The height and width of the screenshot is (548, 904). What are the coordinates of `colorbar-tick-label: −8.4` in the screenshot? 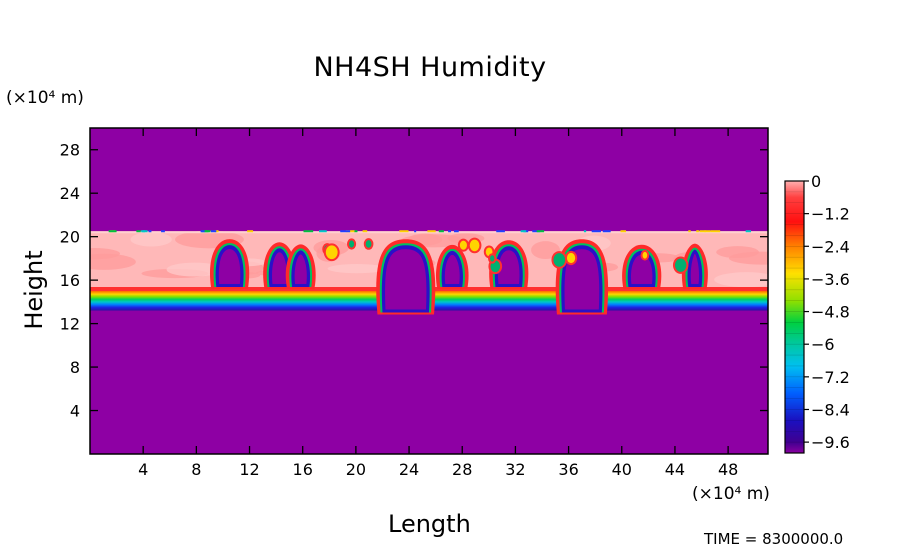 It's located at (830, 409).